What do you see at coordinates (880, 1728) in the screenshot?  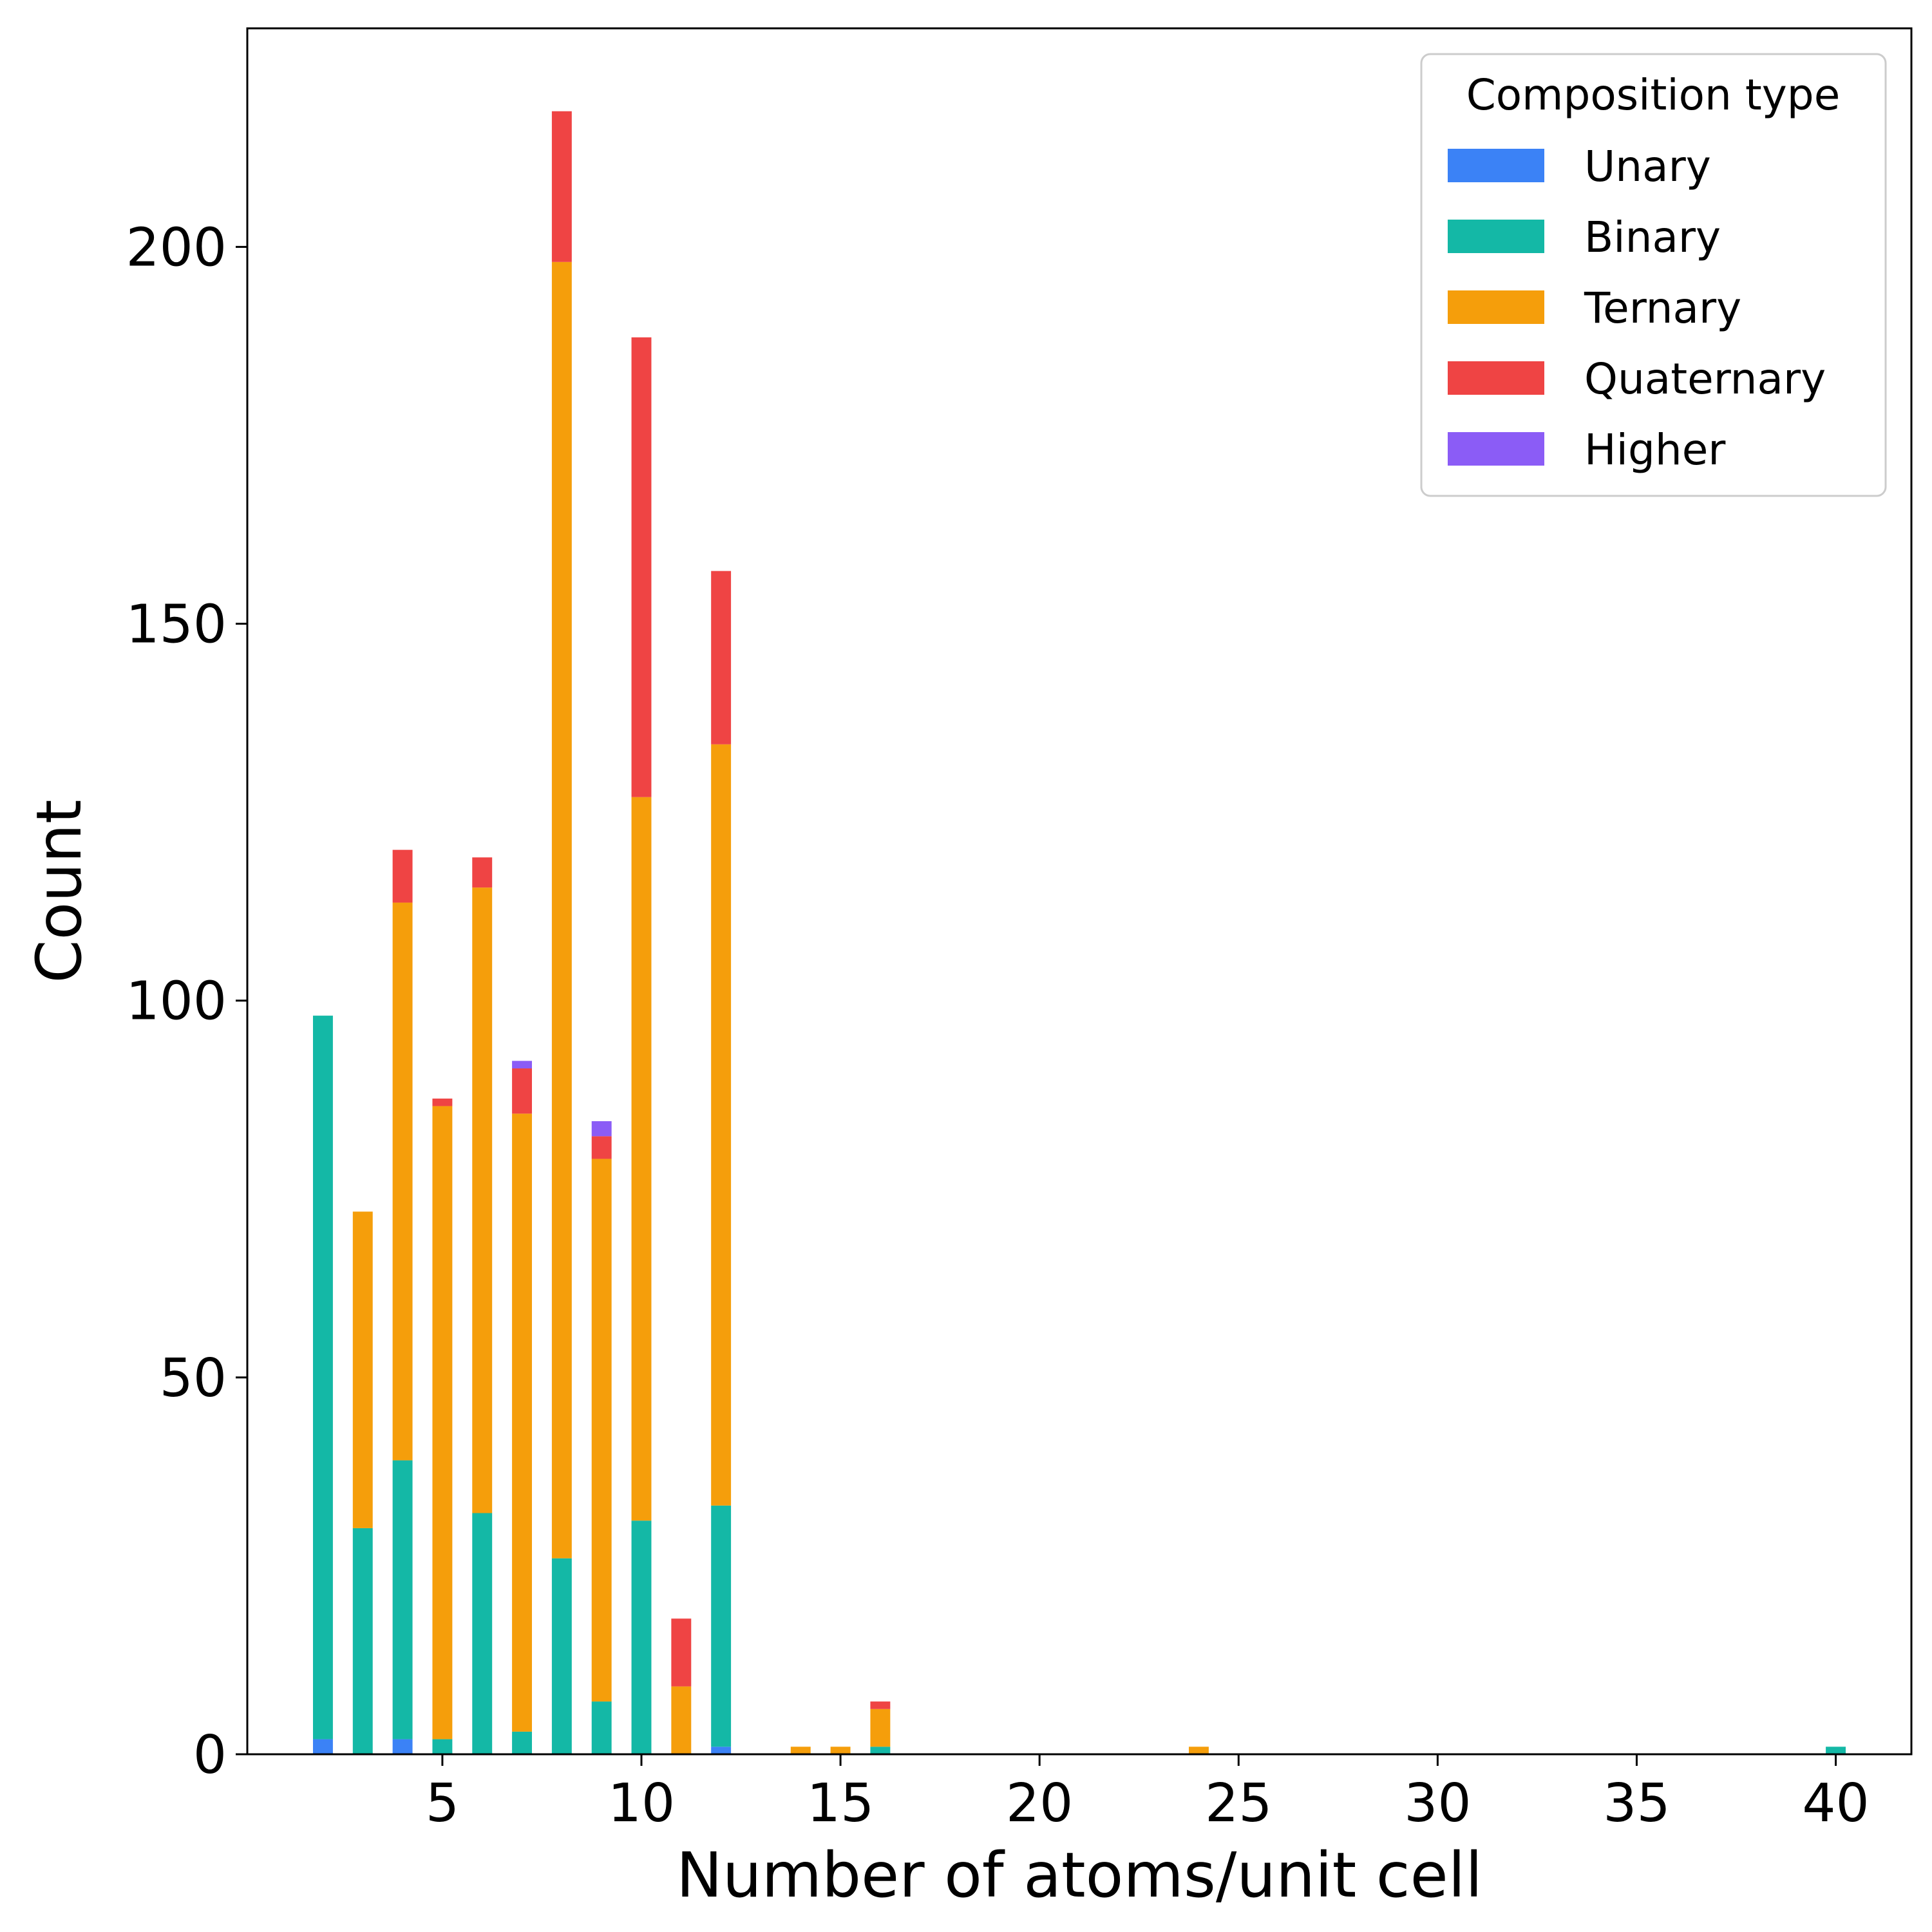 I see `bar-ternary-x16` at bounding box center [880, 1728].